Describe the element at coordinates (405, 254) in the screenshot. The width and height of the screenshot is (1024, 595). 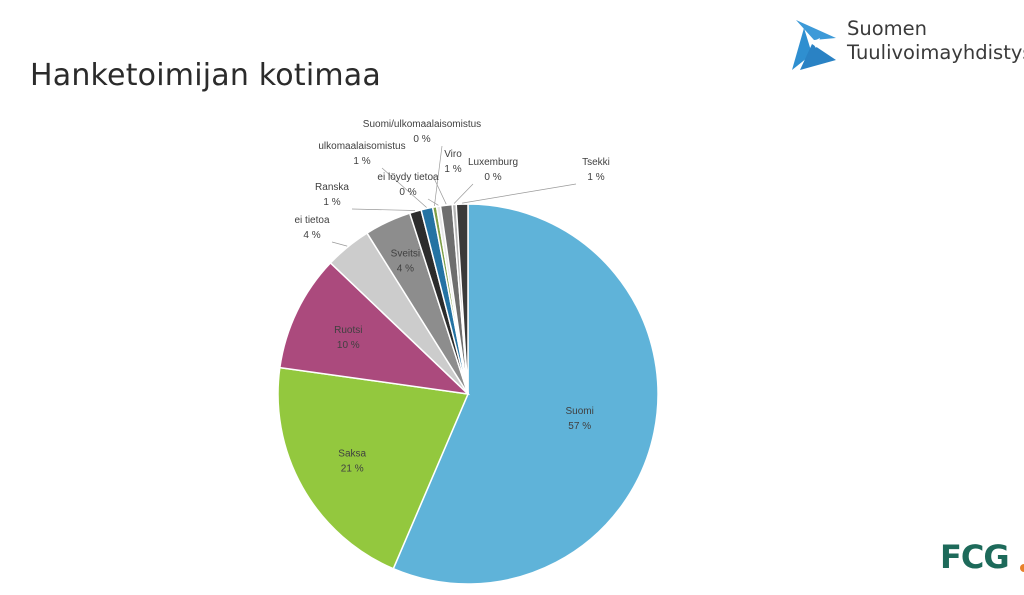
I see `slice-label-sveitsi: Sveitsi` at that location.